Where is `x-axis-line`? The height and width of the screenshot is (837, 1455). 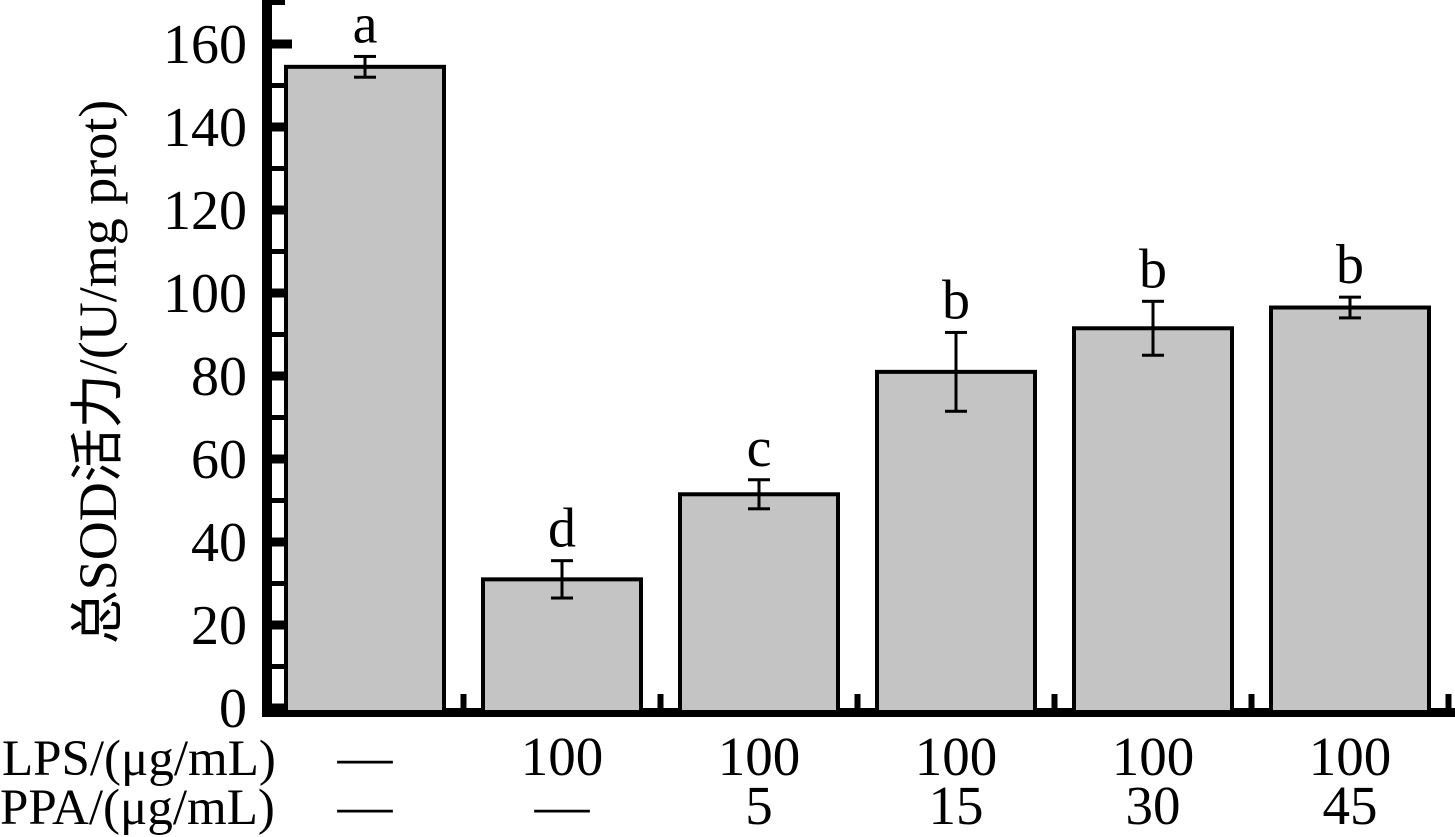 x-axis-line is located at coordinates (858, 712).